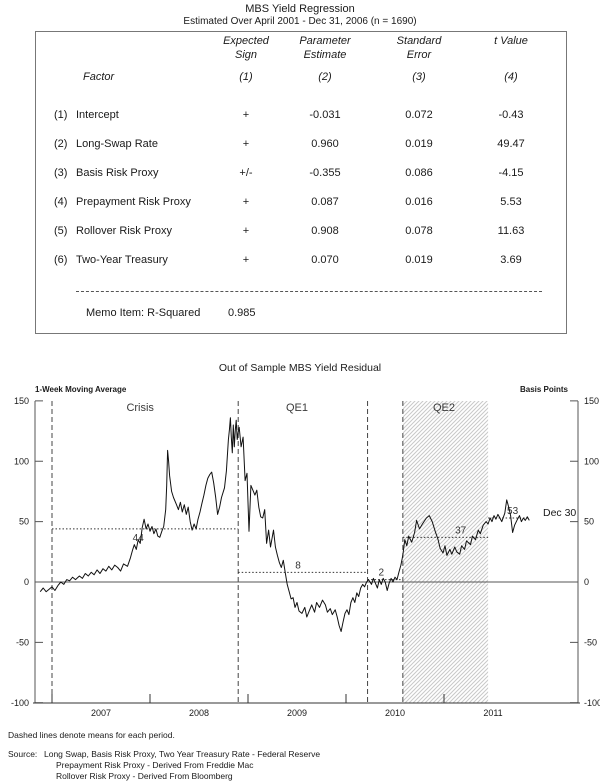 The width and height of the screenshot is (600, 782). Describe the element at coordinates (301, 116) in the screenshot. I see `table-row: (1) Intercept + -0.031 0.072 -0.43` at that location.